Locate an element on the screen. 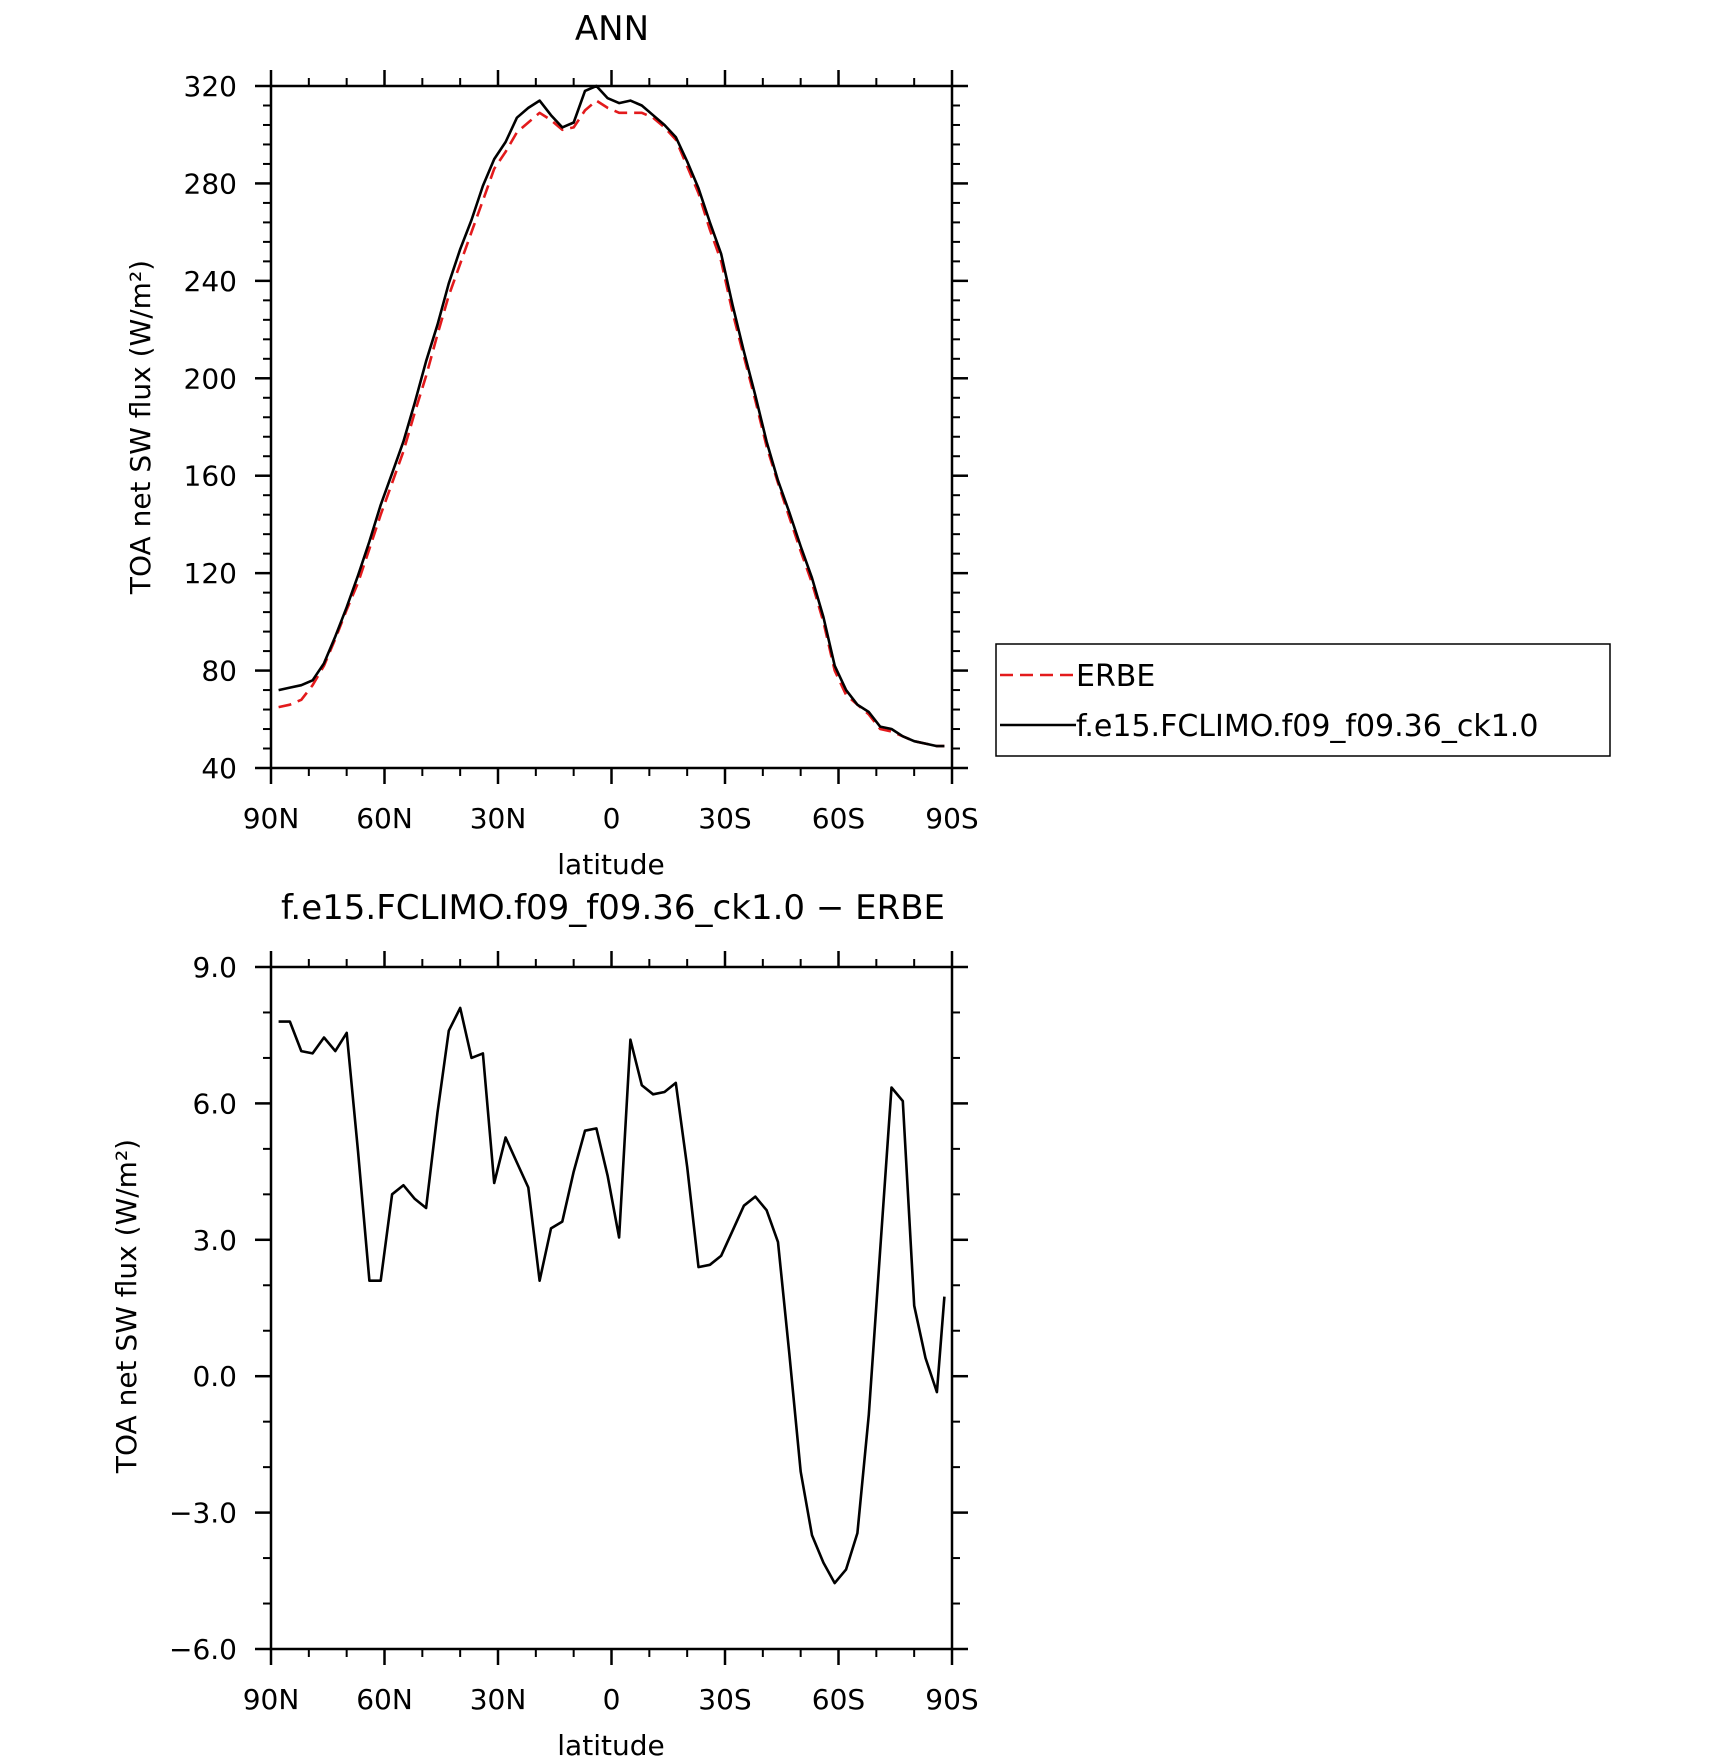 The image size is (1710, 1756). y-tick-label: 6.0 is located at coordinates (214, 1103).